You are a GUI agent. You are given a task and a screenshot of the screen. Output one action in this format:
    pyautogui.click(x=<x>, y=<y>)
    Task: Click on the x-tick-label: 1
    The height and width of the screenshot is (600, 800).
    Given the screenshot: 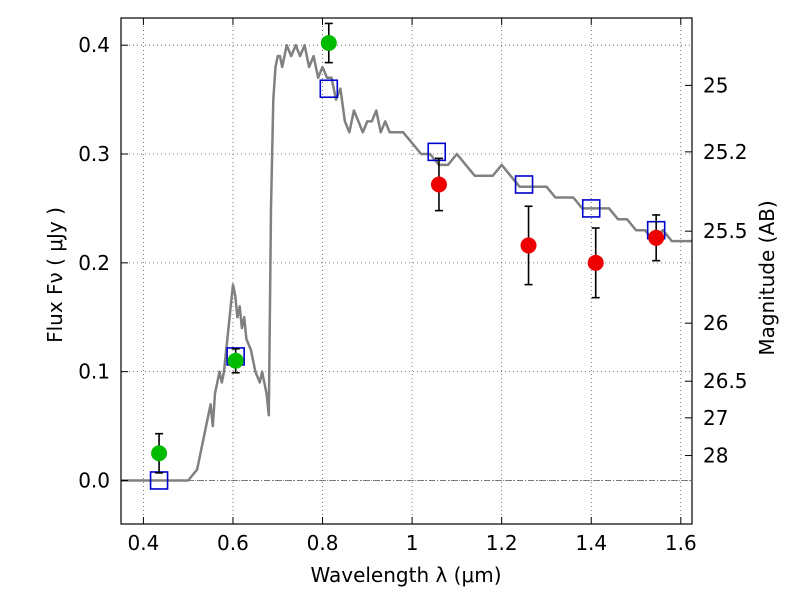 What is the action you would take?
    pyautogui.click(x=412, y=543)
    